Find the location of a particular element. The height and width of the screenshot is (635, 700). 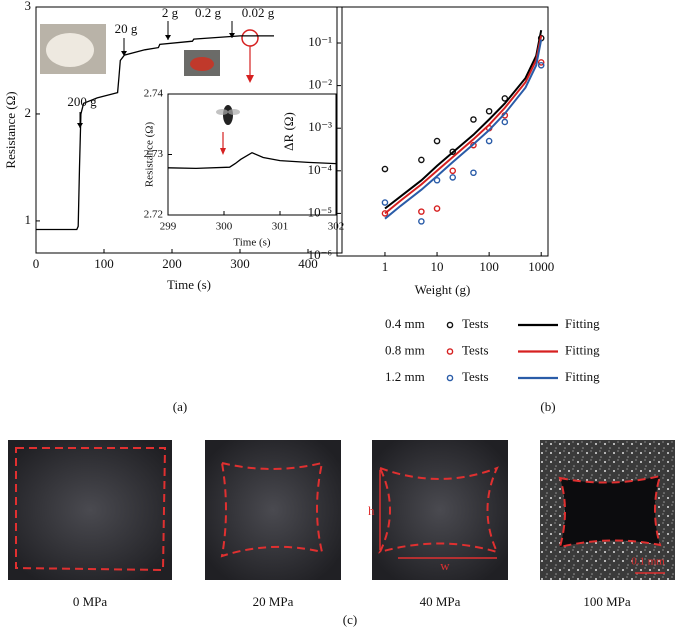

plot-frame is located at coordinates (442, 131).